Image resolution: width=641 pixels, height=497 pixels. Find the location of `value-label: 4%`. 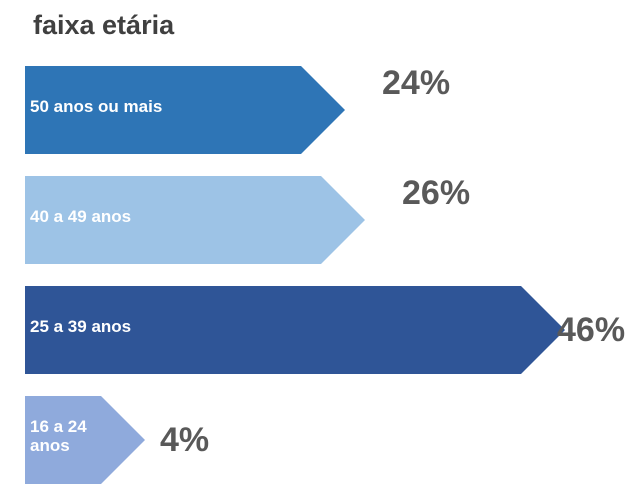

value-label: 4% is located at coordinates (185, 439).